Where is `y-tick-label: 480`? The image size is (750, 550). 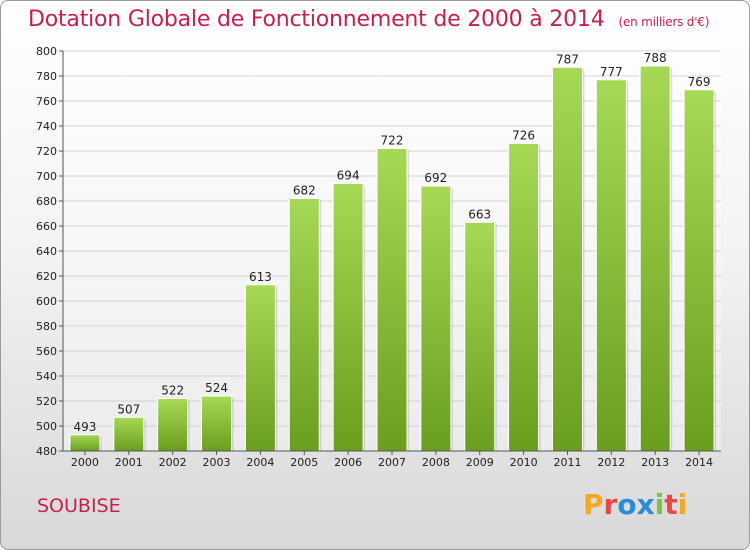 y-tick-label: 480 is located at coordinates (46, 451).